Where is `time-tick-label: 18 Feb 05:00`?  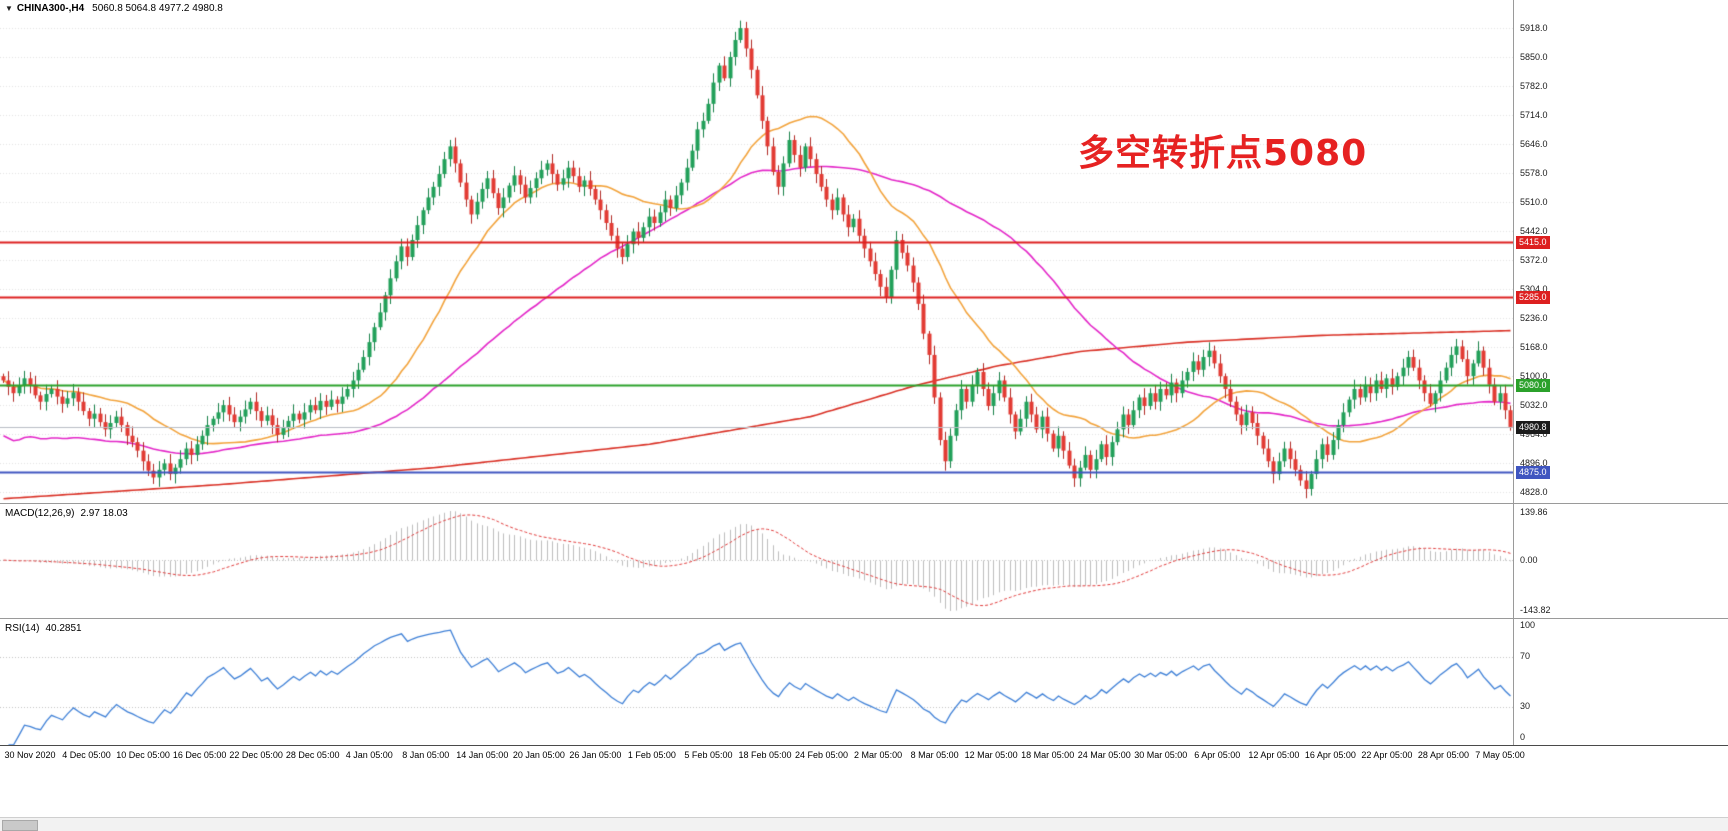
time-tick-label: 18 Feb 05:00 is located at coordinates (765, 755).